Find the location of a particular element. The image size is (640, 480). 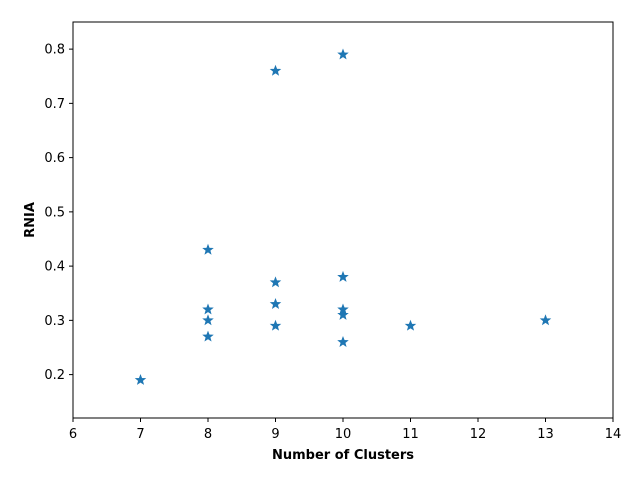

y-tick-label: 0.7 is located at coordinates (54, 104).